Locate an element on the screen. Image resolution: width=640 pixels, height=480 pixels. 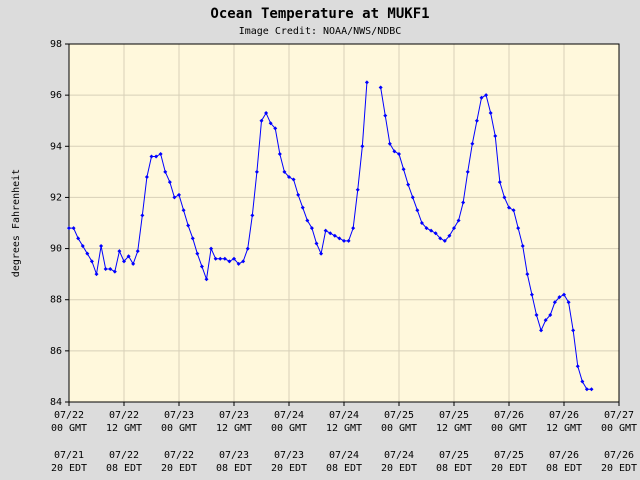
x-tick-label: 07/23 00 GMT is located at coordinates (179, 422).